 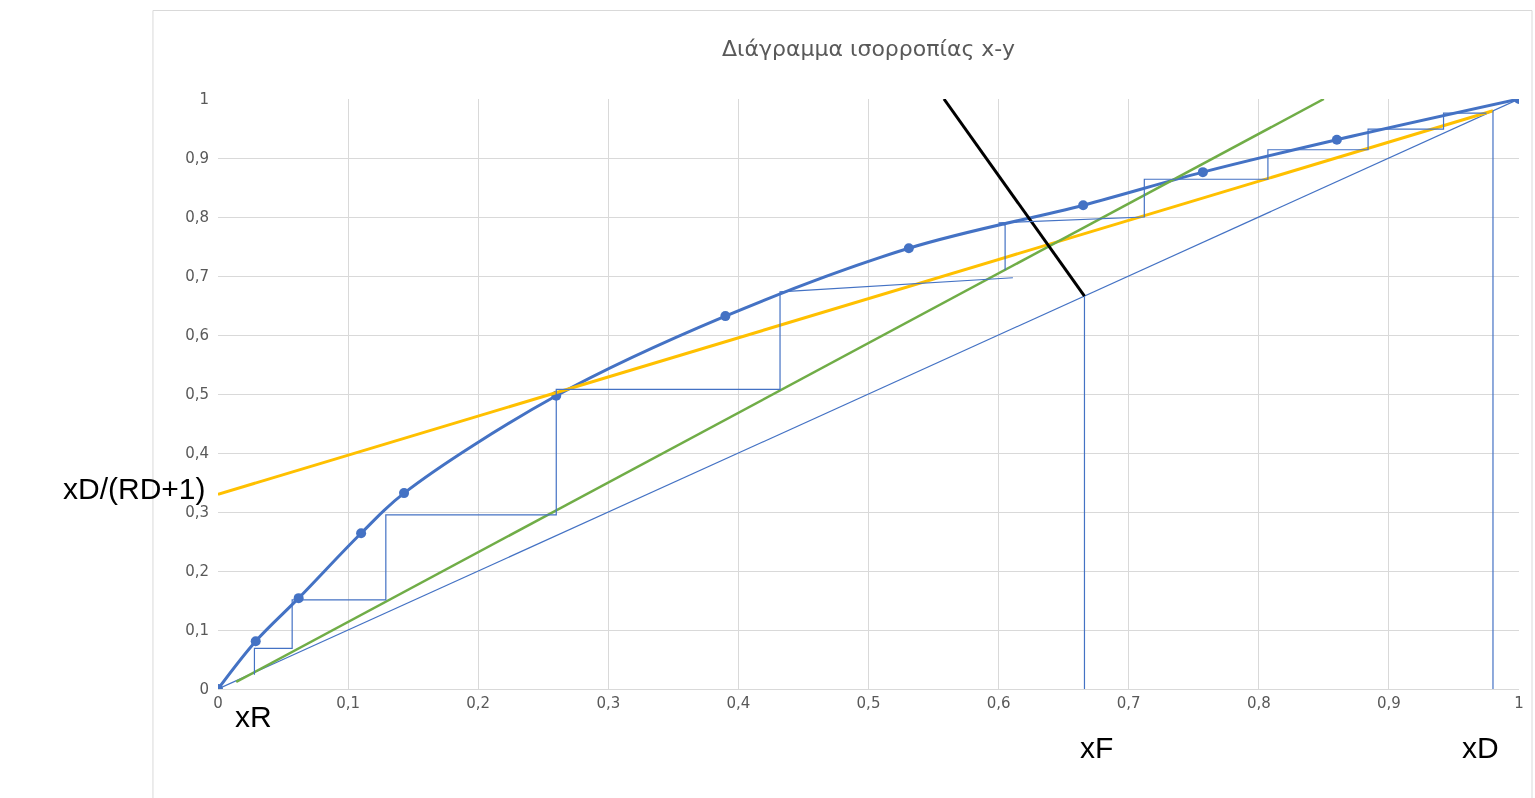 I want to click on y-tick-label: 0,9, so click(x=197, y=158).